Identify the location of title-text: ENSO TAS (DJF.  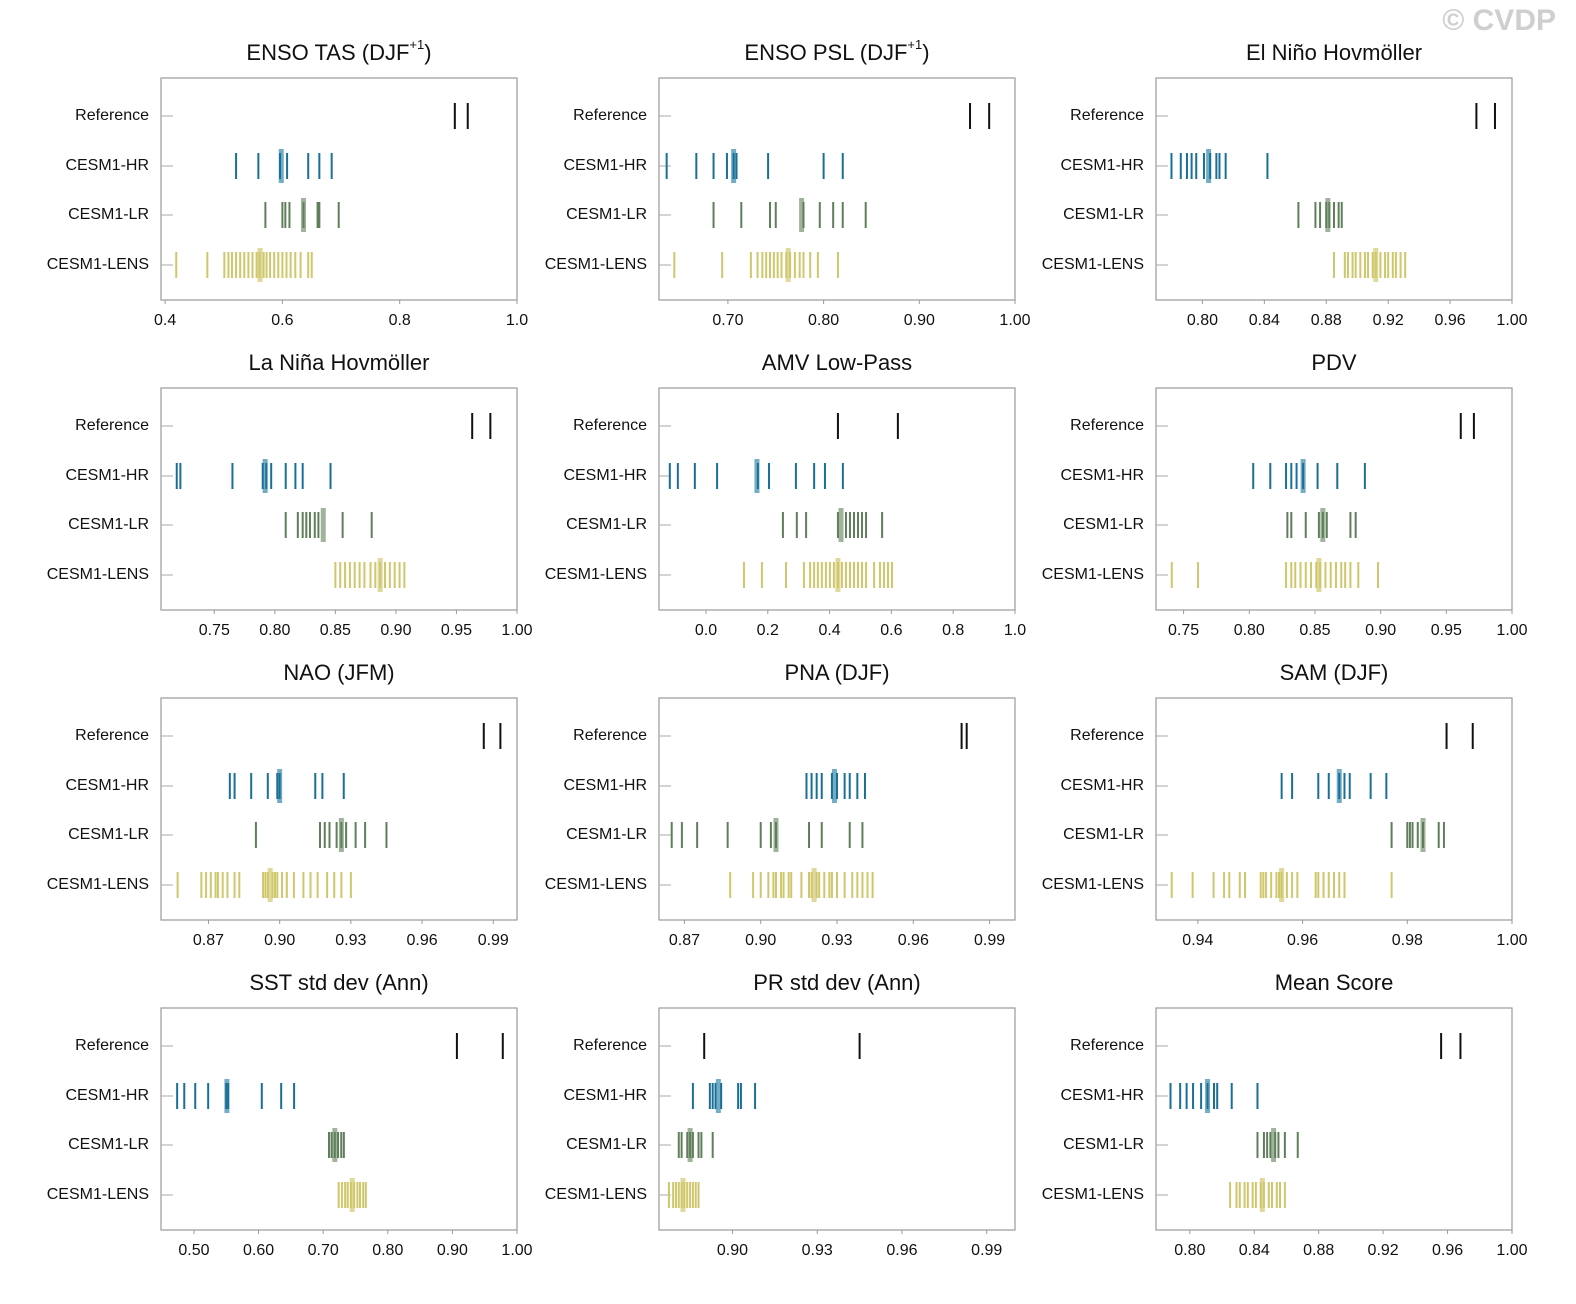
(327, 52).